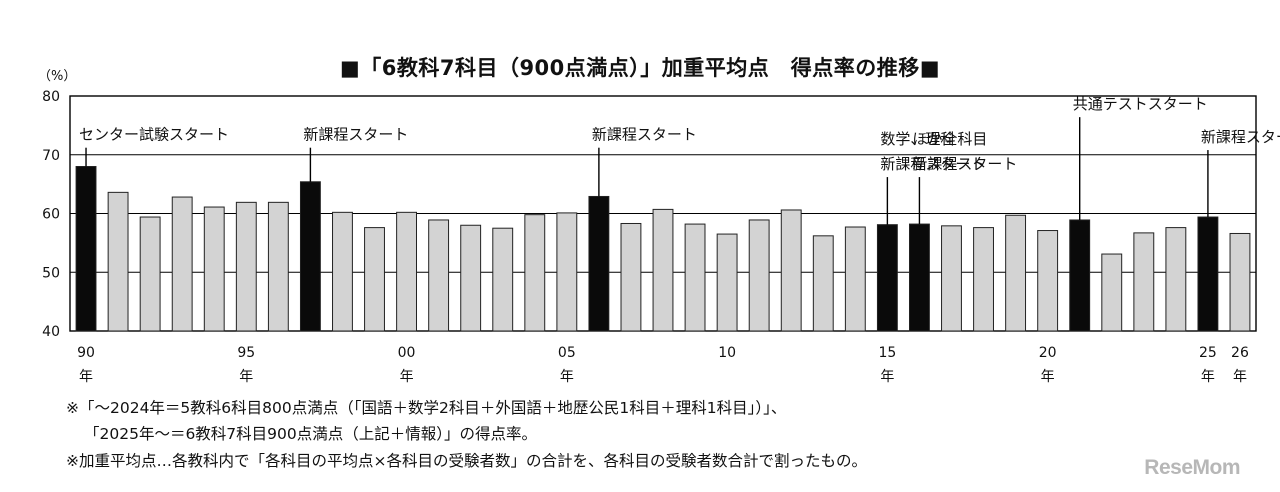  I want to click on x-tick-label: 95, so click(246, 353).